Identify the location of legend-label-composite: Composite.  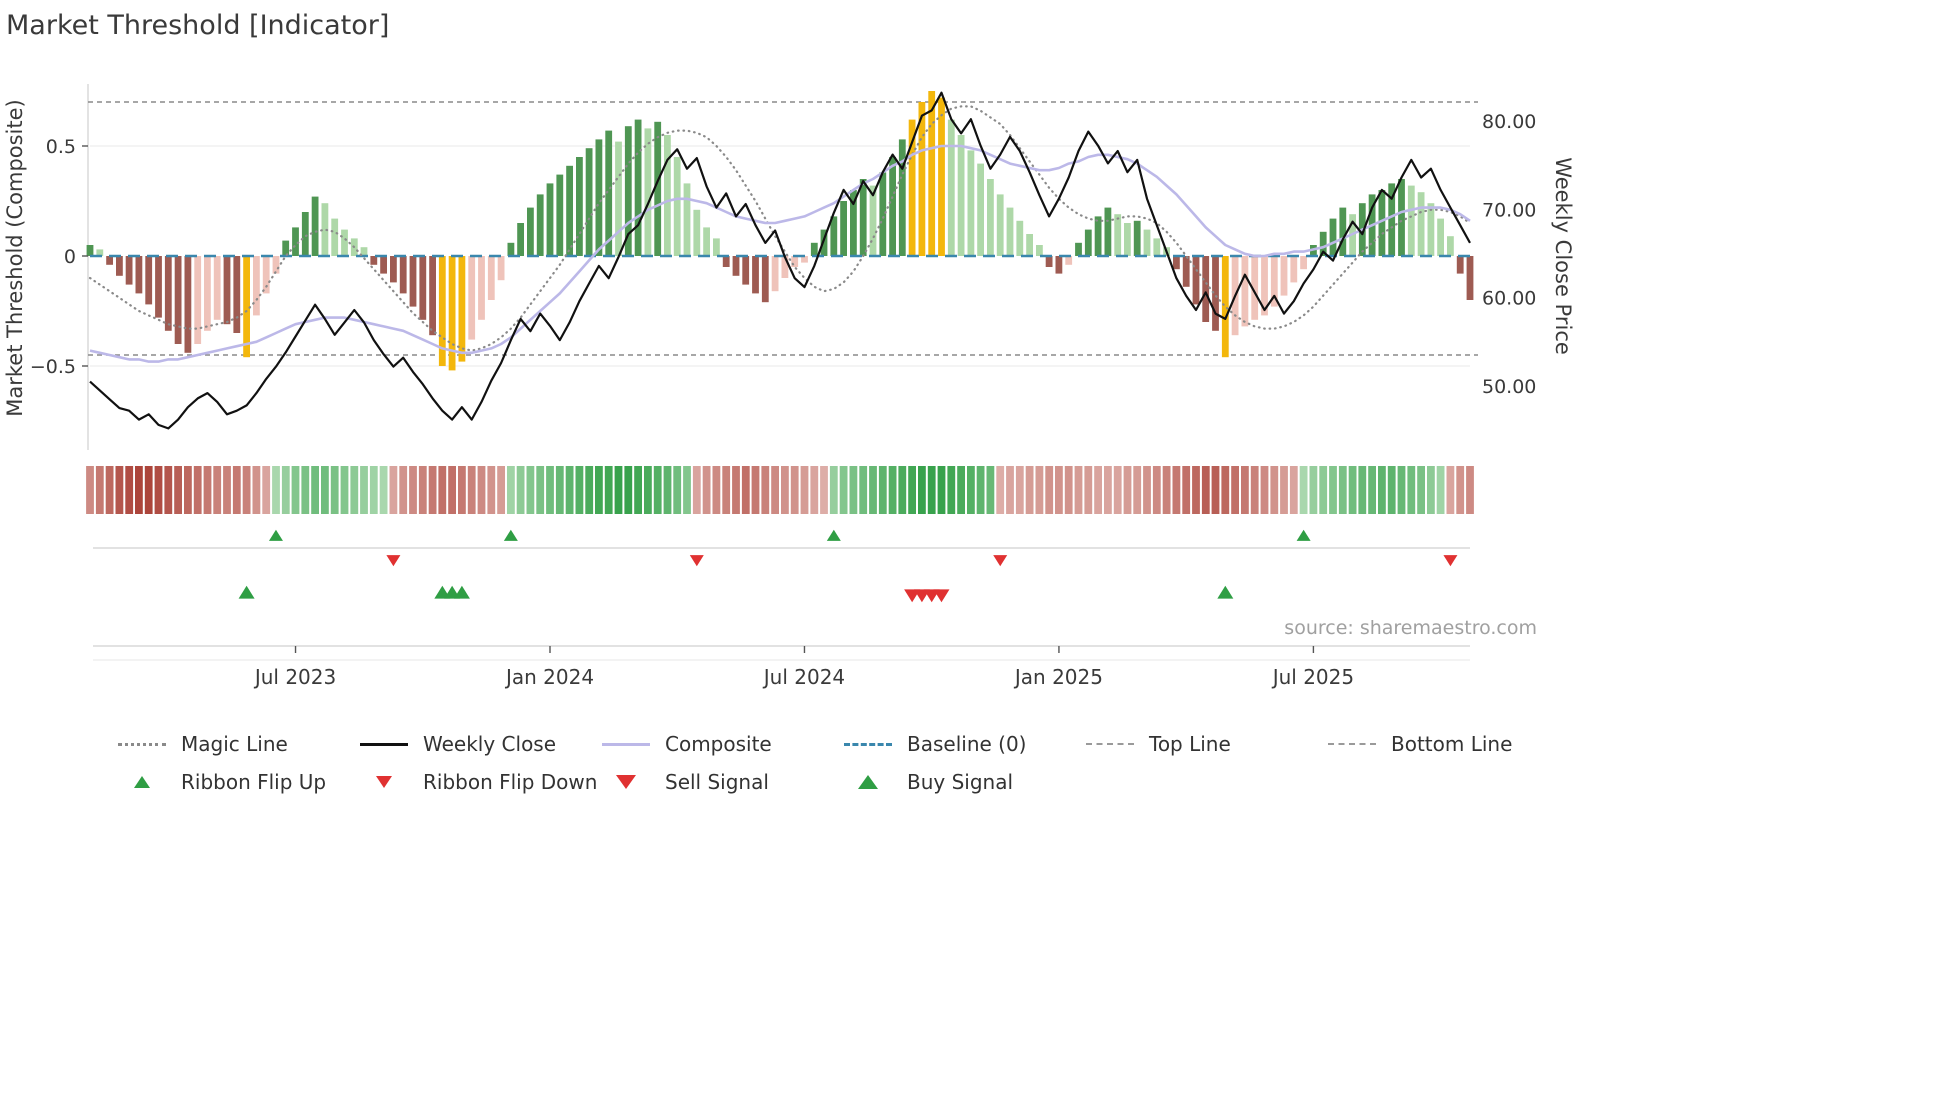
(718, 744).